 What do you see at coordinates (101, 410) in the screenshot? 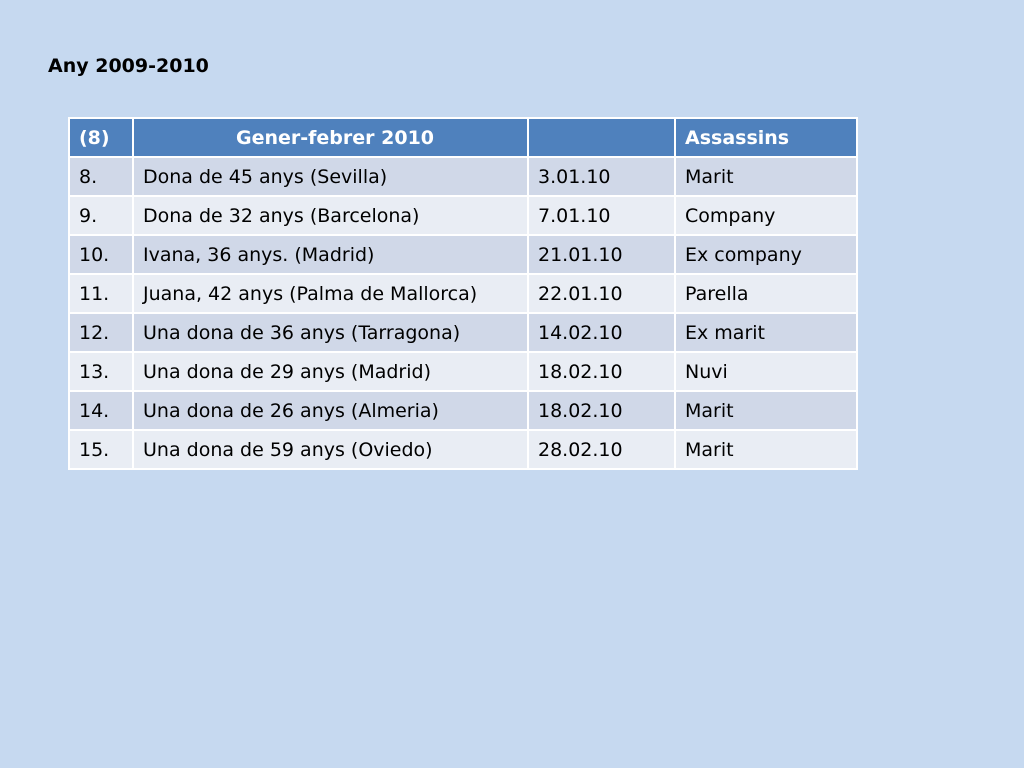
I see `cell-number: 14.` at bounding box center [101, 410].